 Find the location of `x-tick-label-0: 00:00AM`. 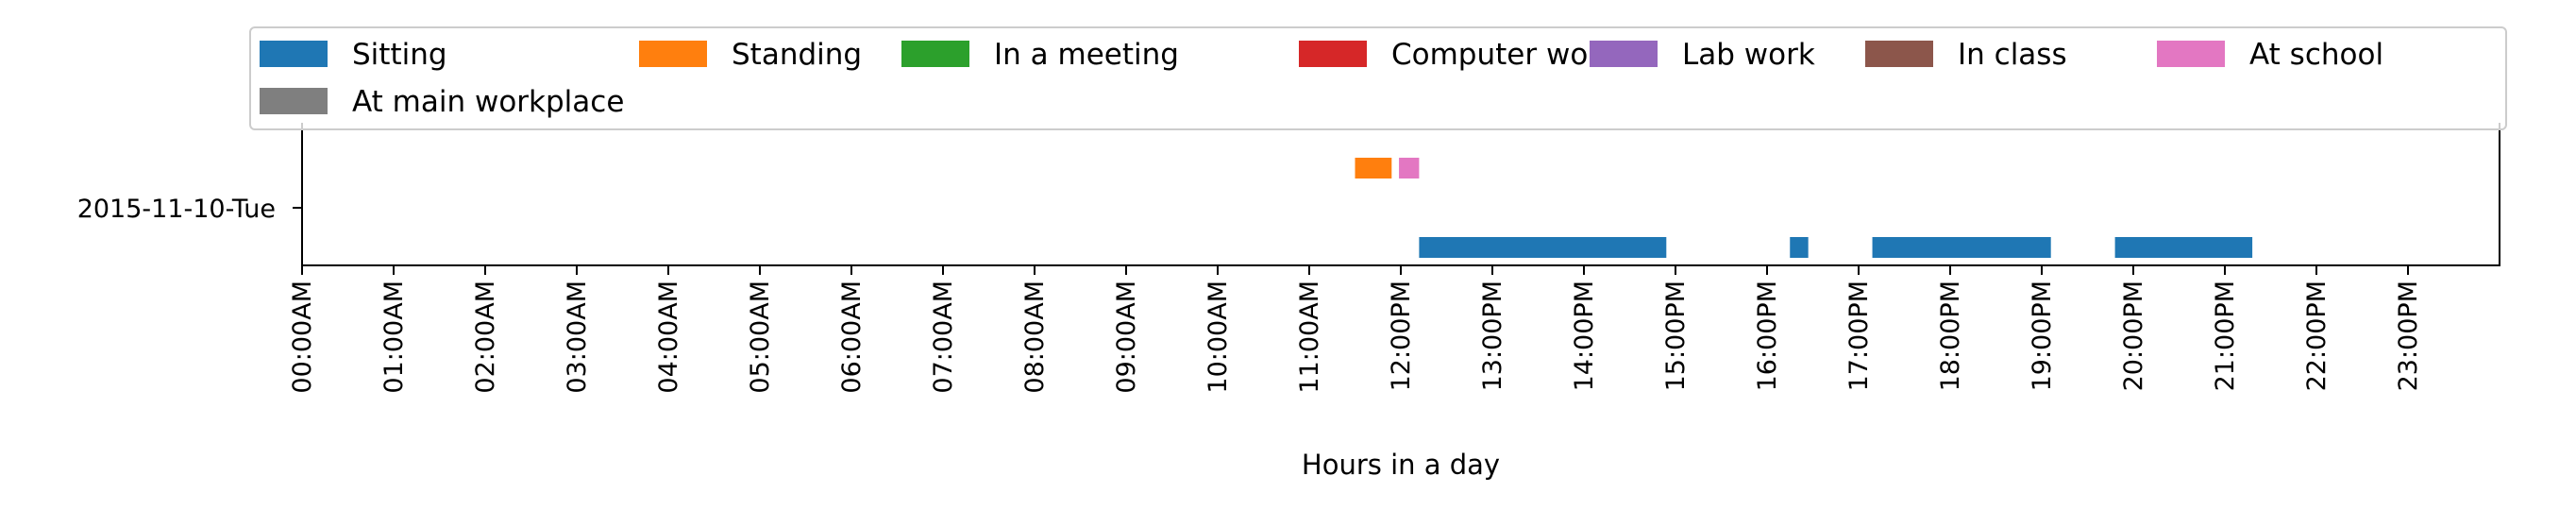

x-tick-label-0: 00:00AM is located at coordinates (302, 337).